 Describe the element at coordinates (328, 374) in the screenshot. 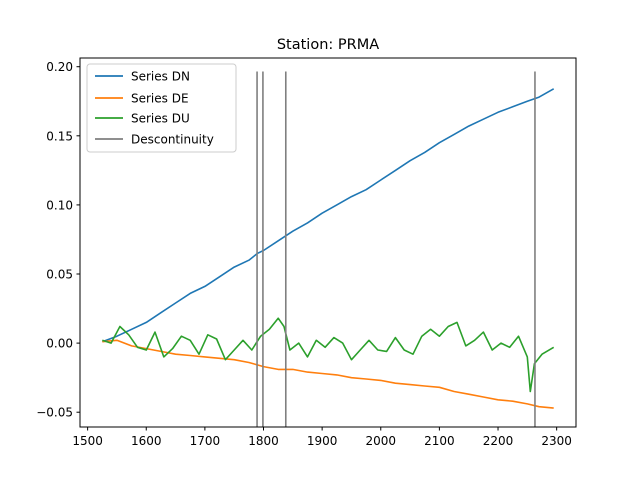

I see `series-line-series-de` at that location.